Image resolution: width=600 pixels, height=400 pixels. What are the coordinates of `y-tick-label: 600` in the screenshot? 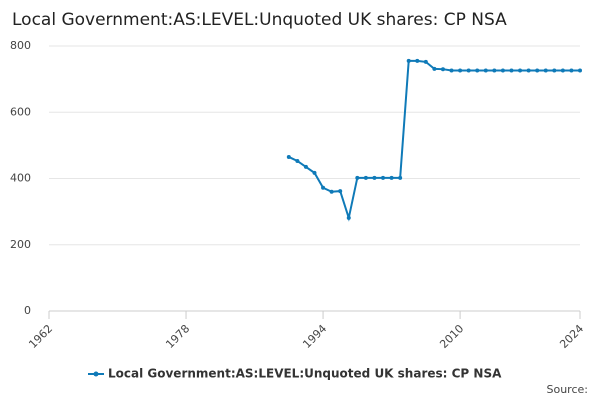 It's located at (20, 111).